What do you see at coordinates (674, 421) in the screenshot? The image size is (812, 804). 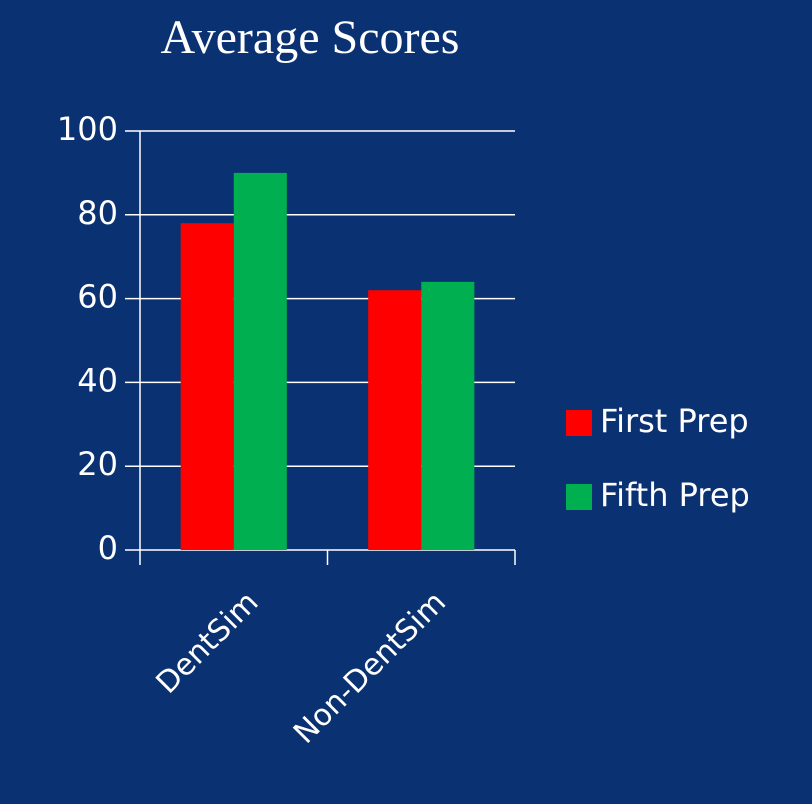 I see `legend-label: First Prep` at bounding box center [674, 421].